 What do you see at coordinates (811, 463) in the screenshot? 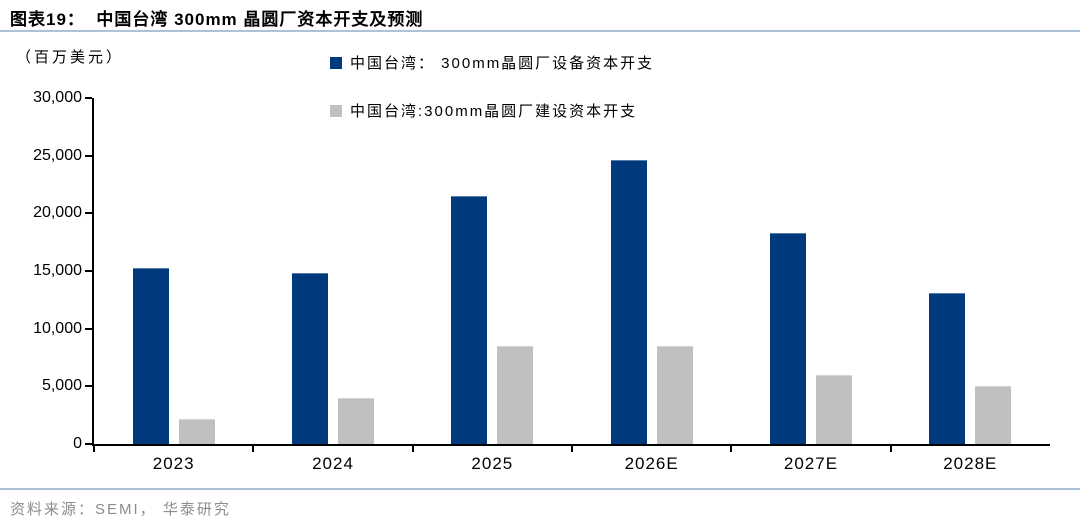
I see `x-axis-label-2027E: 2027E` at bounding box center [811, 463].